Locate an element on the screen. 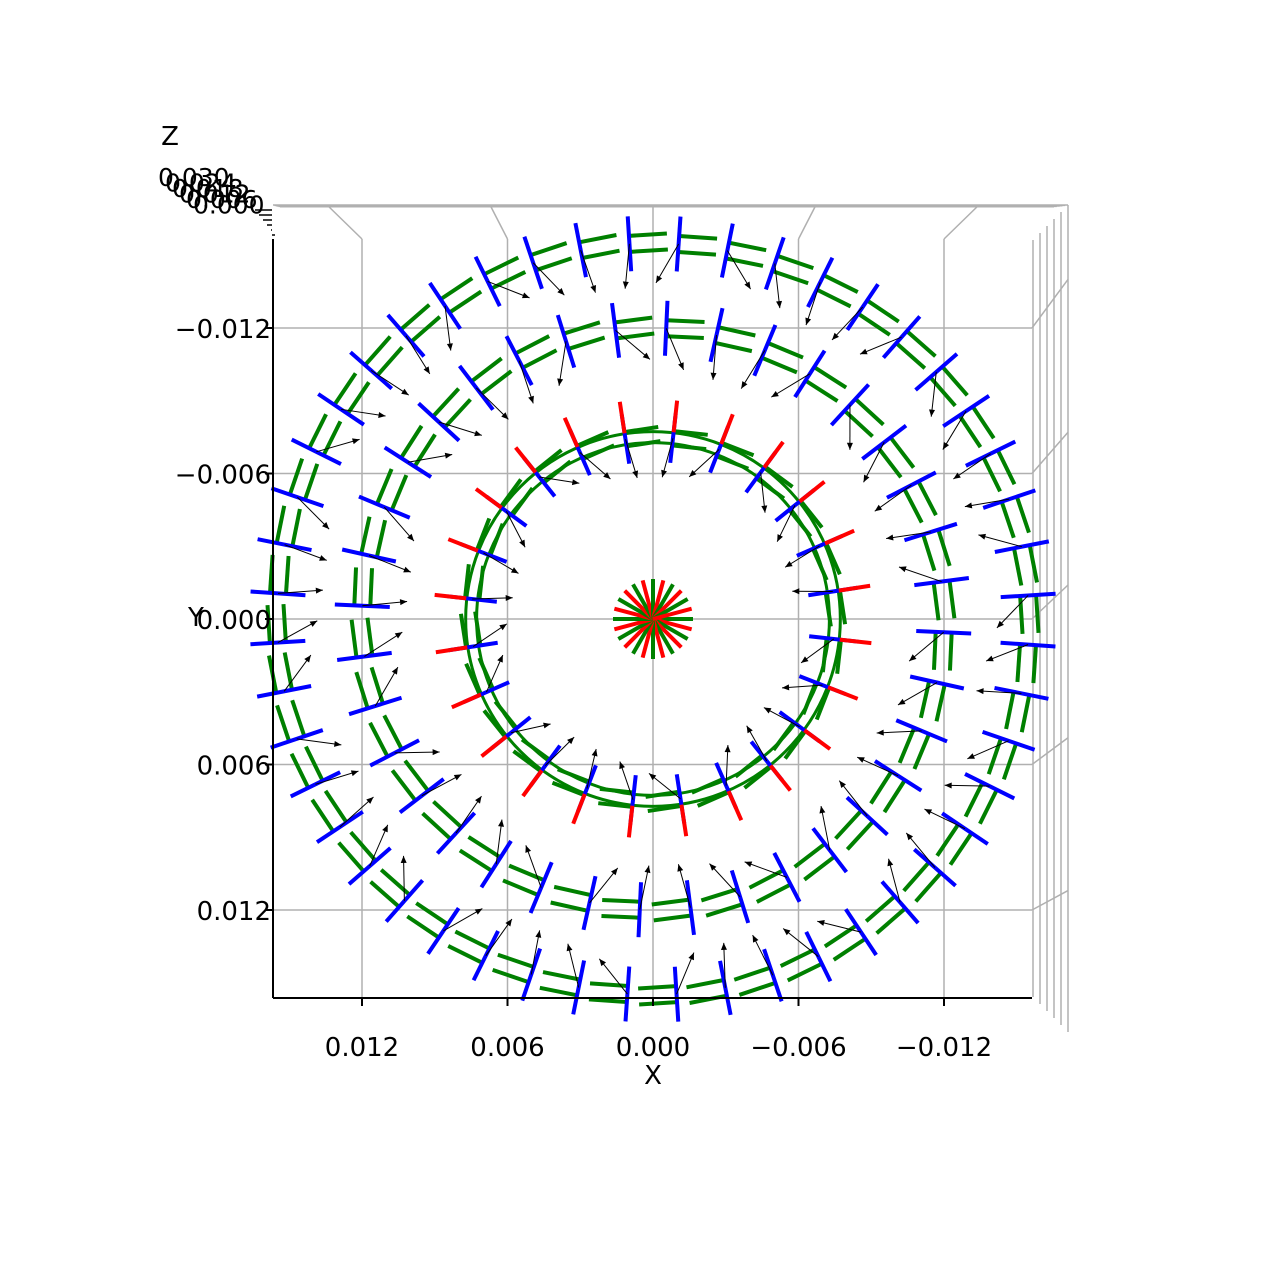 The height and width of the screenshot is (1272, 1272). x-tick-label: 0.006 is located at coordinates (507, 1048).